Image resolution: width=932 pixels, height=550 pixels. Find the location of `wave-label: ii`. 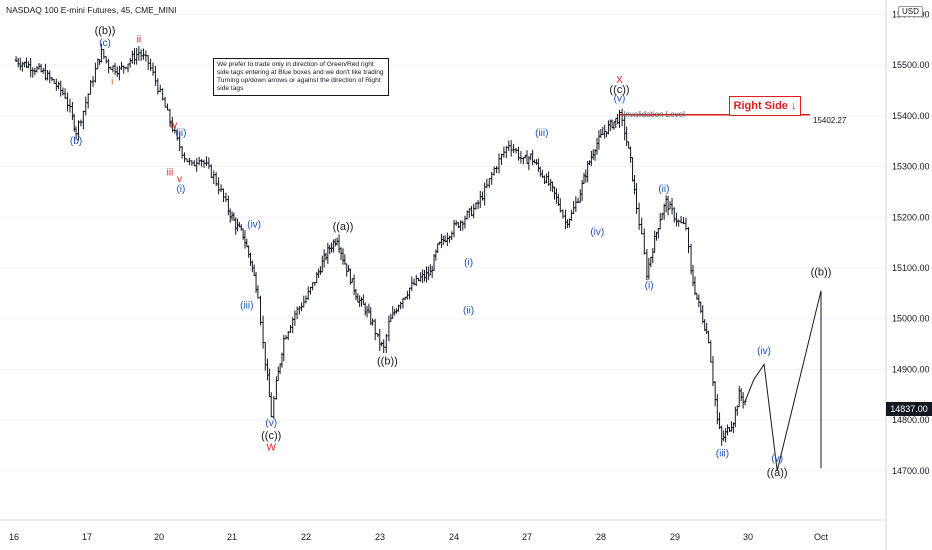

wave-label: ii is located at coordinates (139, 39).